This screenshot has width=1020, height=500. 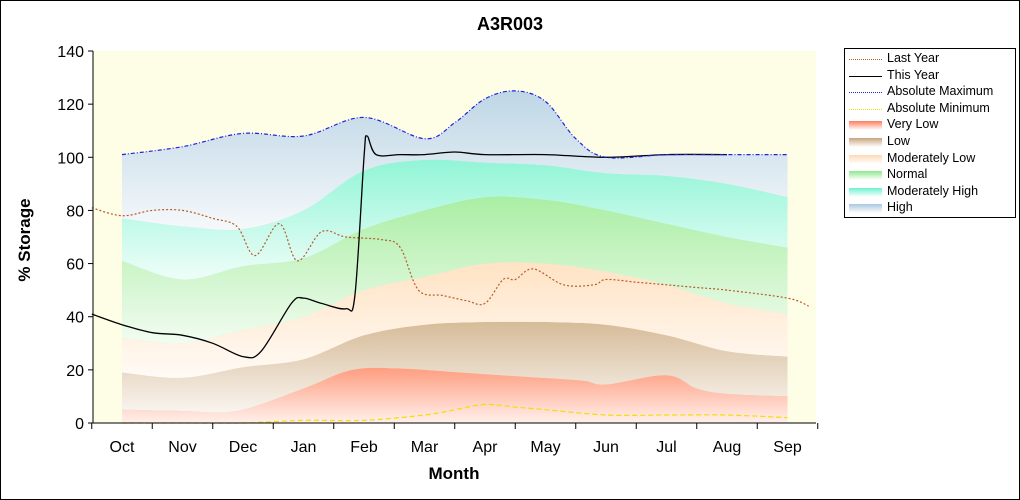 I want to click on chart-title: A3R003, so click(x=510, y=24).